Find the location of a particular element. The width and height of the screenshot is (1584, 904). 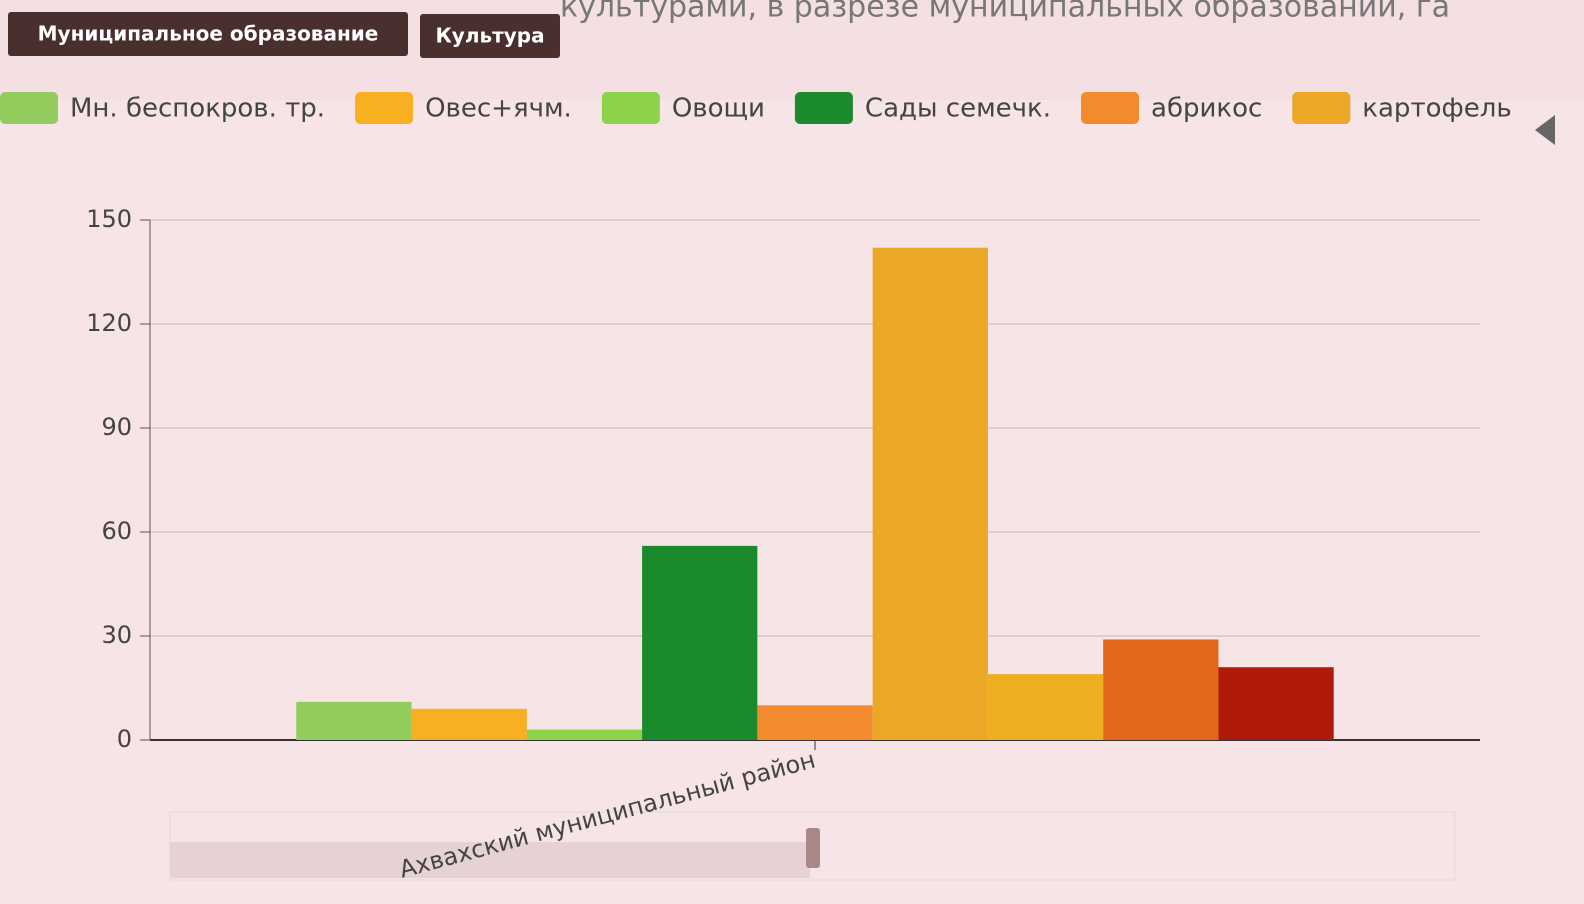

legend-label: Овес+ячм. is located at coordinates (498, 109).